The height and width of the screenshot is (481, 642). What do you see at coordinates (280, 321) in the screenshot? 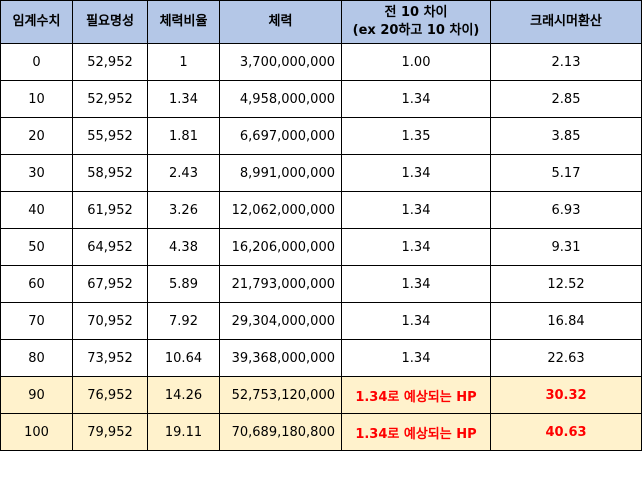
I see `cell-hp: 29,304,000,000` at bounding box center [280, 321].